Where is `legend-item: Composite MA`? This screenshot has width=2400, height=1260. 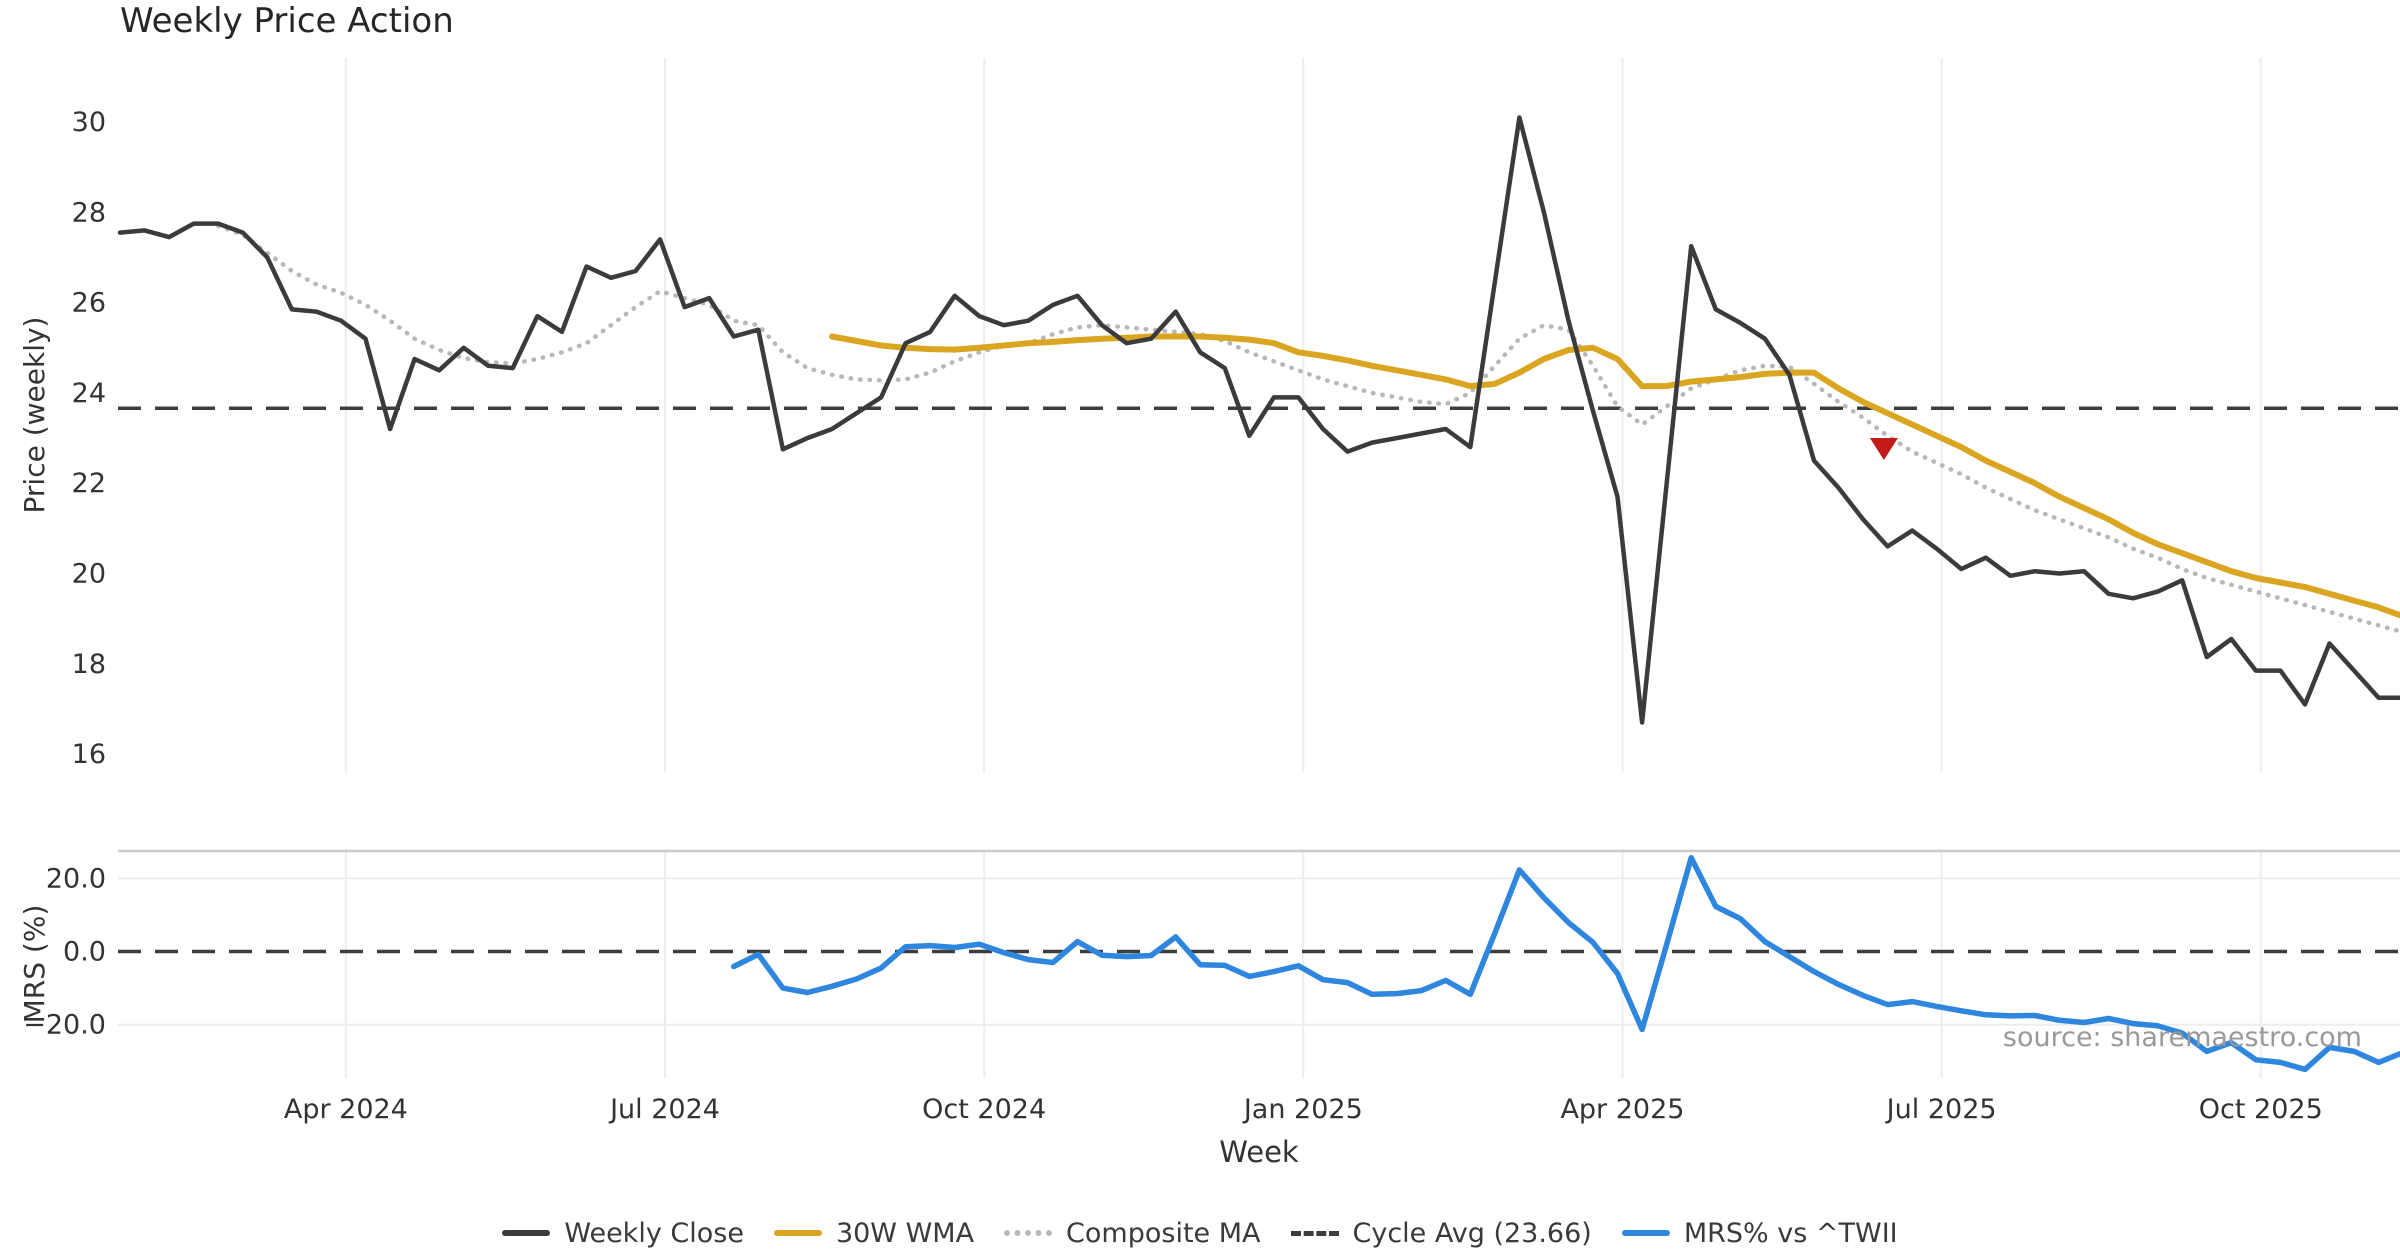 legend-item: Composite MA is located at coordinates (1132, 1233).